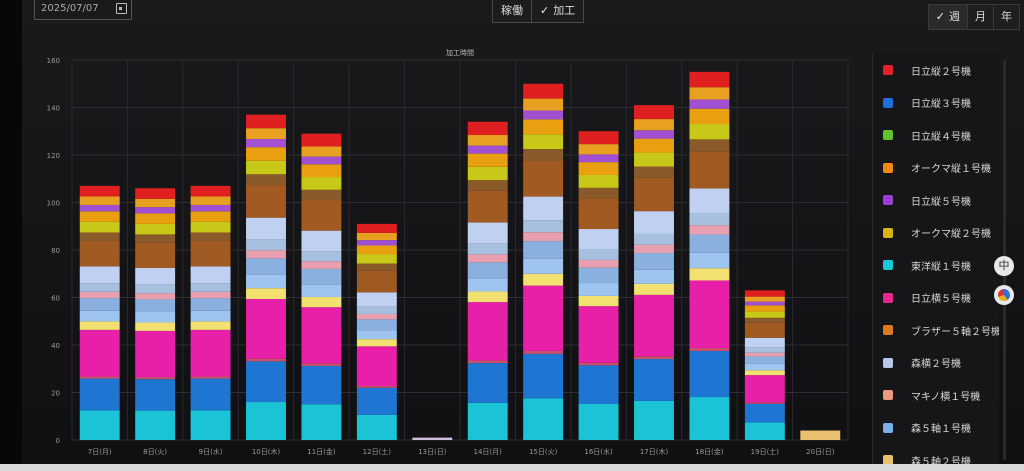 The image size is (1024, 471). What do you see at coordinates (936, 298) in the screenshot?
I see `legend-item: 日立横５号機` at bounding box center [936, 298].